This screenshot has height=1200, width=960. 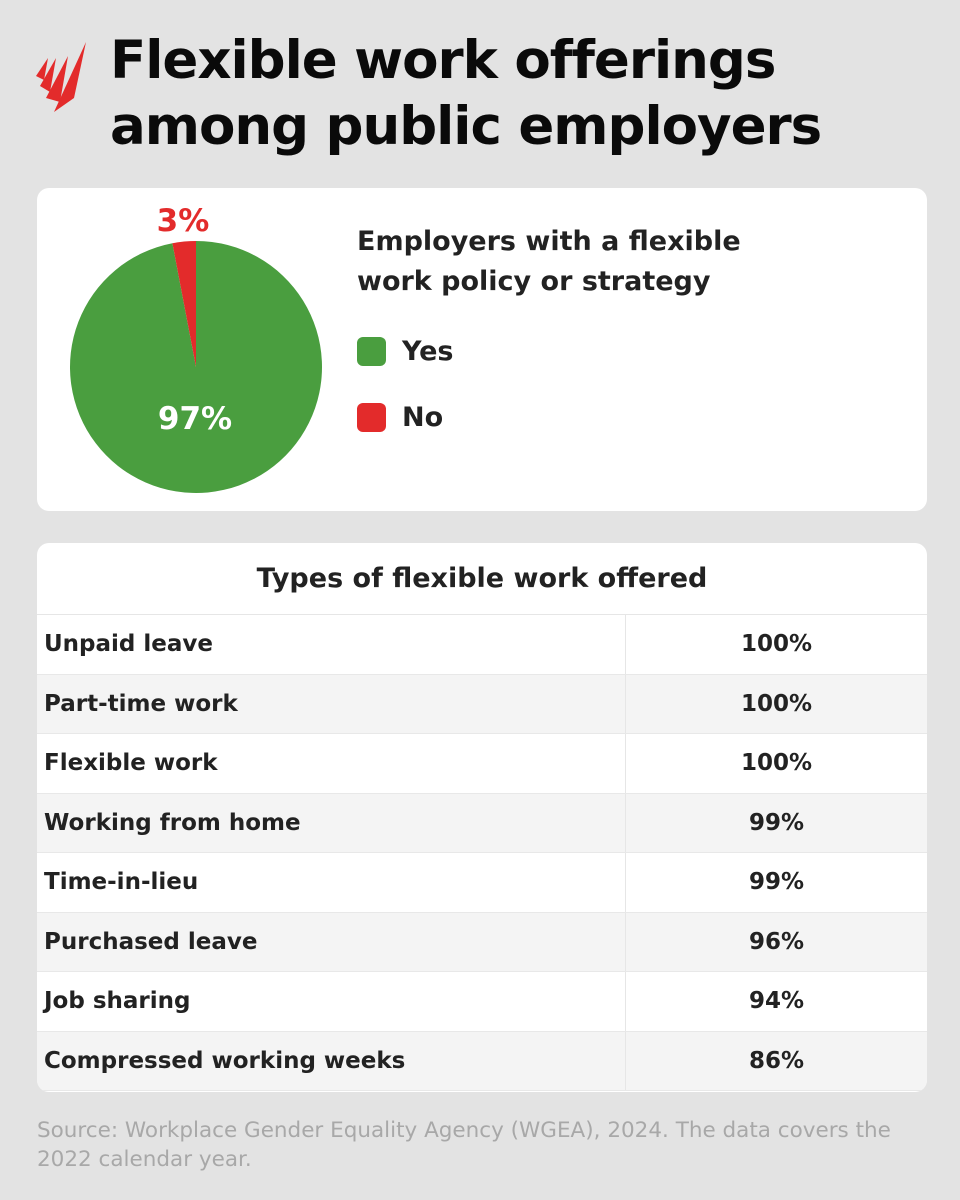 I want to click on row-value: 94%, so click(x=776, y=1001).